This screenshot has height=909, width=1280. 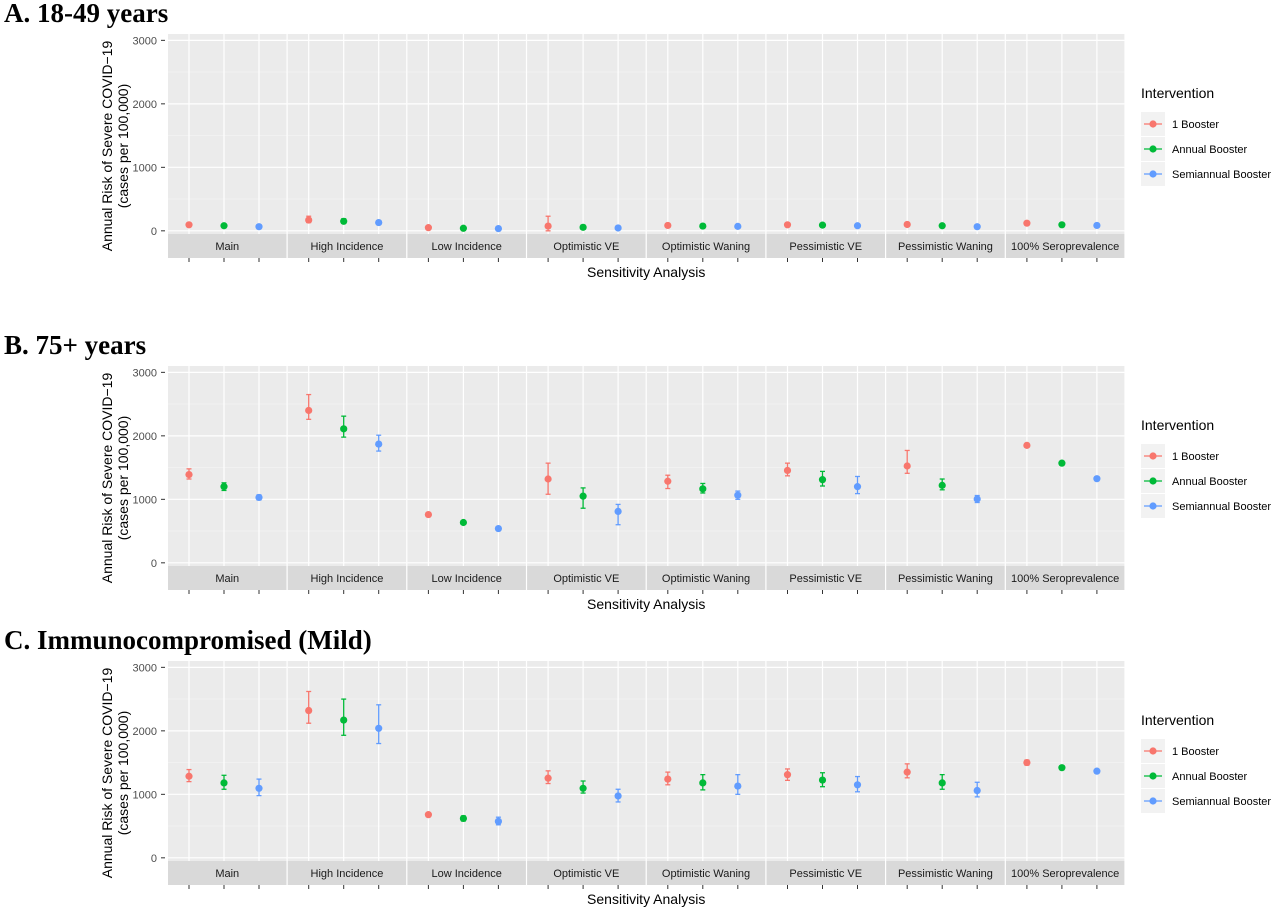 I want to click on legend-label: Annual Booster, so click(x=1210, y=482).